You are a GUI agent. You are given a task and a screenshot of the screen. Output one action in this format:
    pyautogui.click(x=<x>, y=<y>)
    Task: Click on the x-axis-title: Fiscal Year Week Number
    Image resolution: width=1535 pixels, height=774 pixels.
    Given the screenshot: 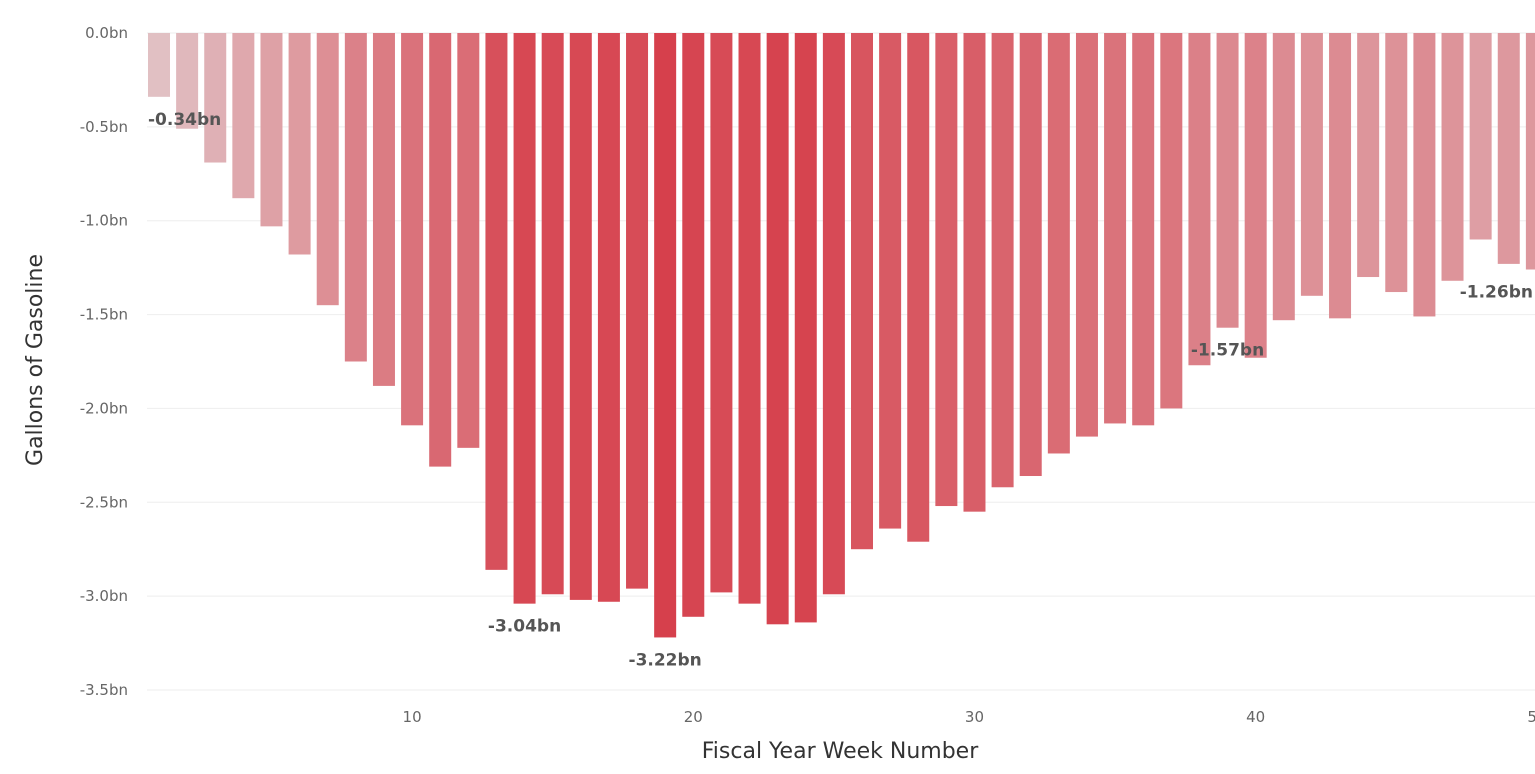 What is the action you would take?
    pyautogui.click(x=840, y=751)
    